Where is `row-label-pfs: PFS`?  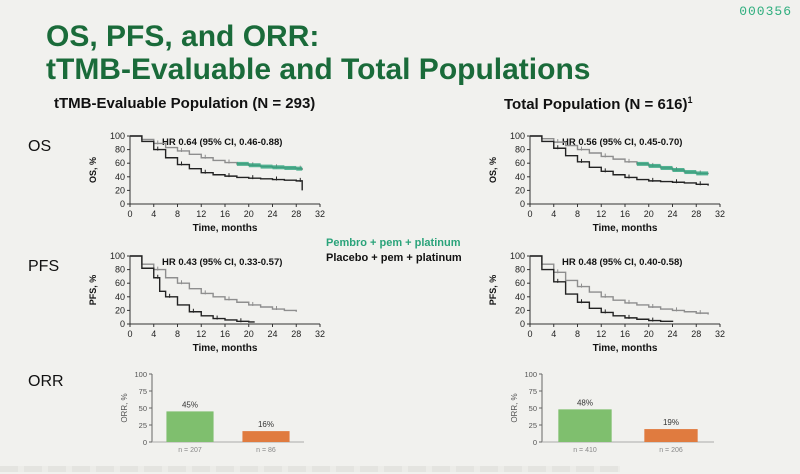
row-label-pfs: PFS is located at coordinates (44, 266).